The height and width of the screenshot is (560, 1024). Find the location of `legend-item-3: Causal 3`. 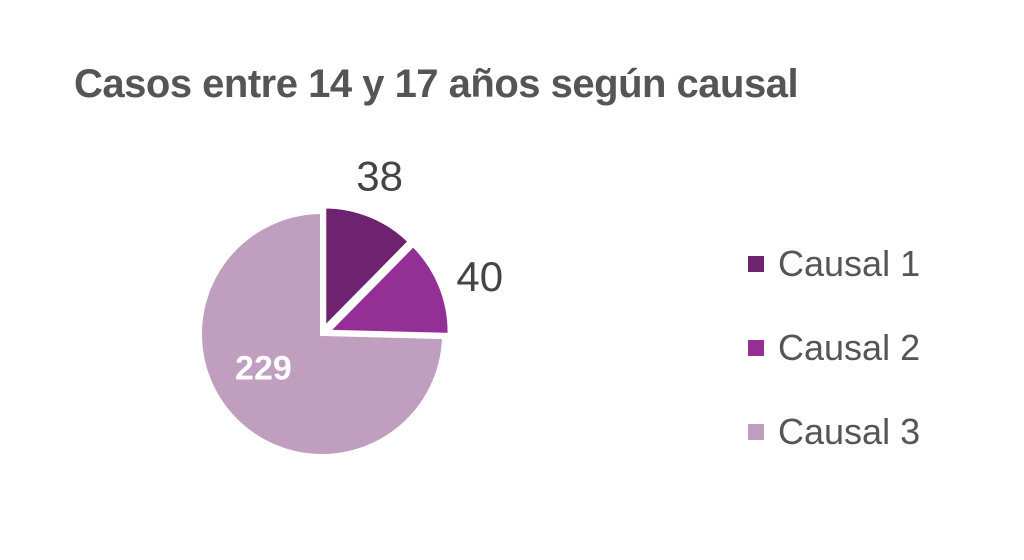

legend-item-3: Causal 3 is located at coordinates (834, 432).